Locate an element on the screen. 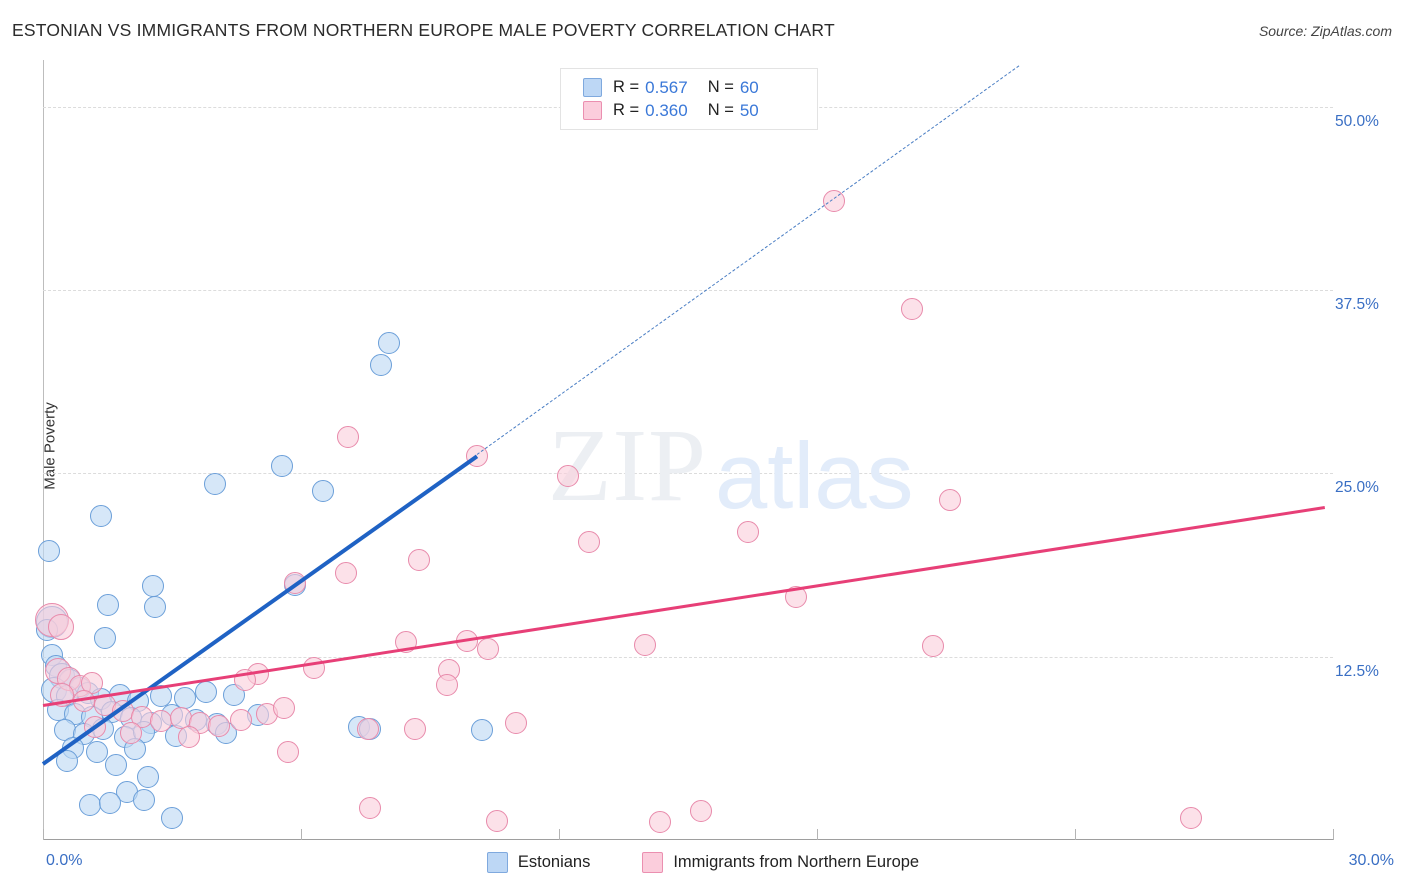 This screenshot has width=1406, height=892. legend-label: Immigrants from Northern Europe is located at coordinates (796, 862).